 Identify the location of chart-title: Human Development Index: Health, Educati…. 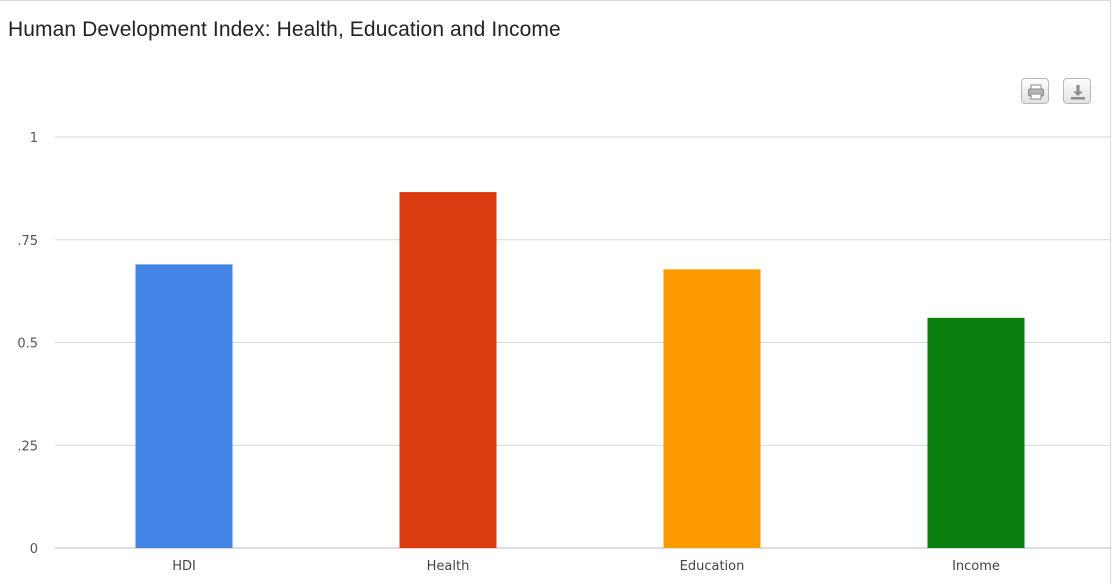
(284, 29).